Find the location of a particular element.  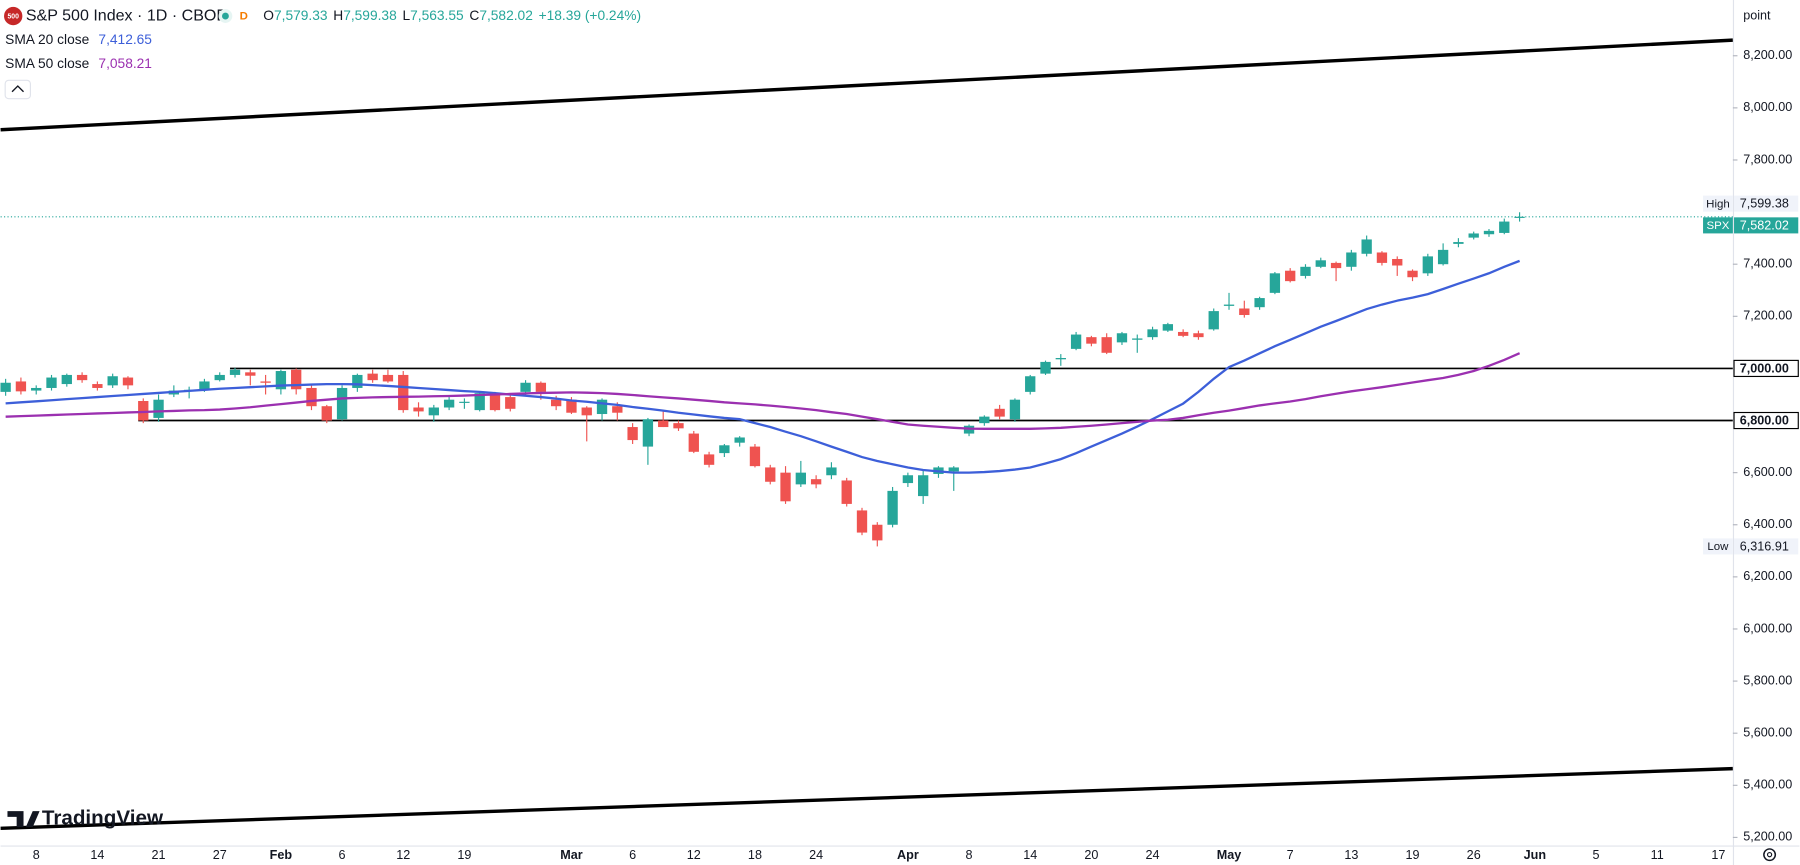

ohlc-value: 7,582.02 is located at coordinates (506, 15).